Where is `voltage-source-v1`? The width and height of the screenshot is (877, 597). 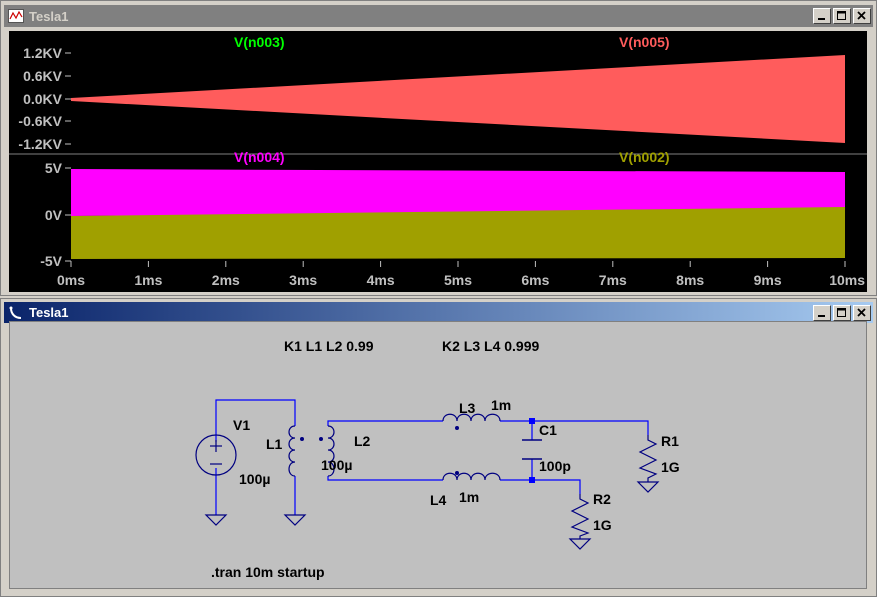 voltage-source-v1 is located at coordinates (216, 455).